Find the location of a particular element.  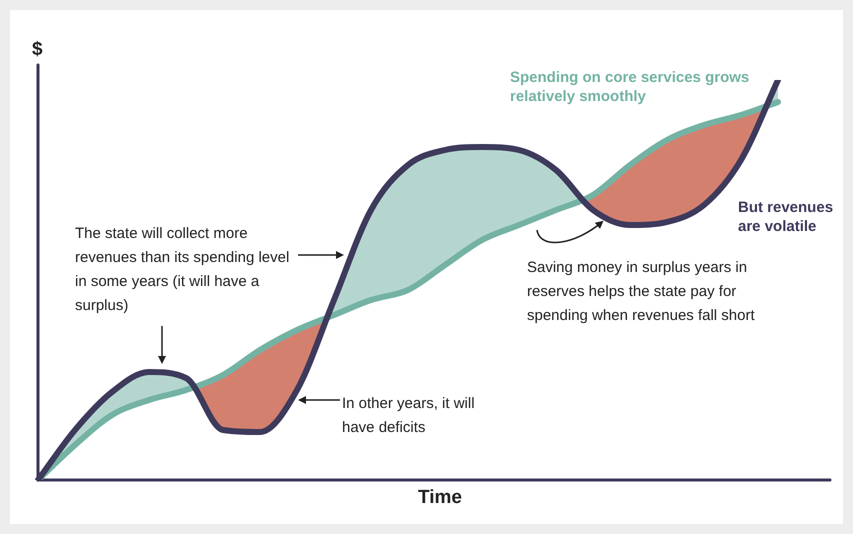

x-axis-title: Time is located at coordinates (439, 498).